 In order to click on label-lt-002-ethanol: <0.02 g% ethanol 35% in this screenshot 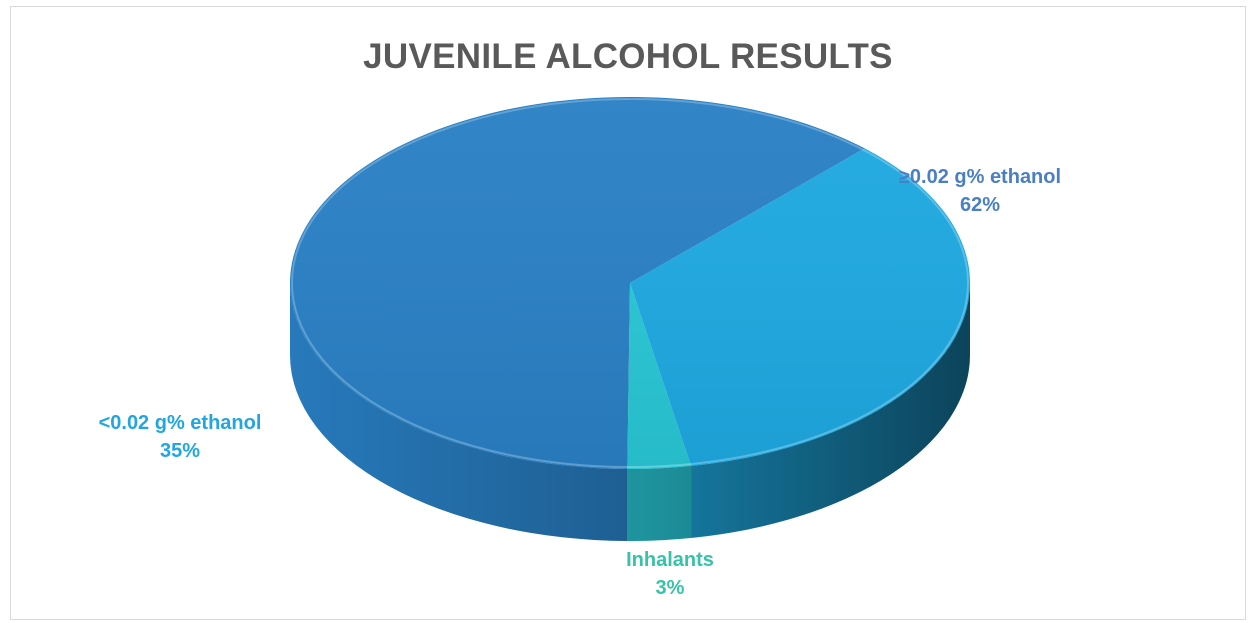, I will do `click(180, 437)`.